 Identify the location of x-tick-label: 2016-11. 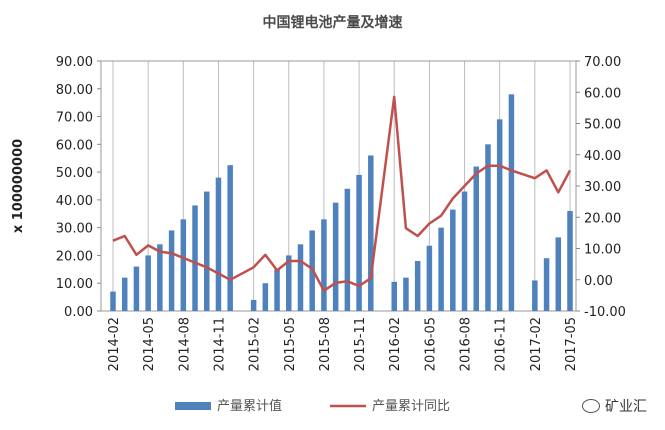
(501, 344).